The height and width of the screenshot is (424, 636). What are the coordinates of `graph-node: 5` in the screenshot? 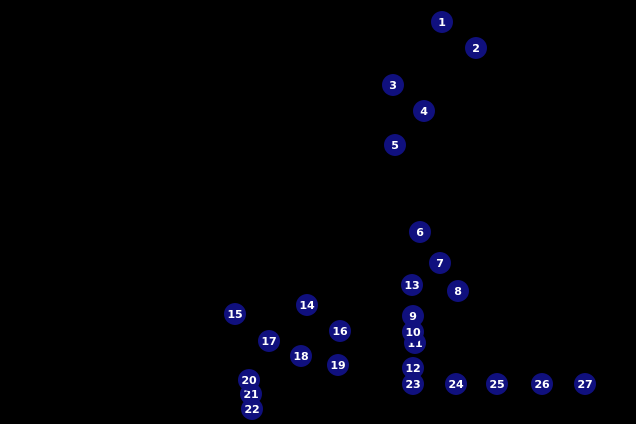 It's located at (395, 145).